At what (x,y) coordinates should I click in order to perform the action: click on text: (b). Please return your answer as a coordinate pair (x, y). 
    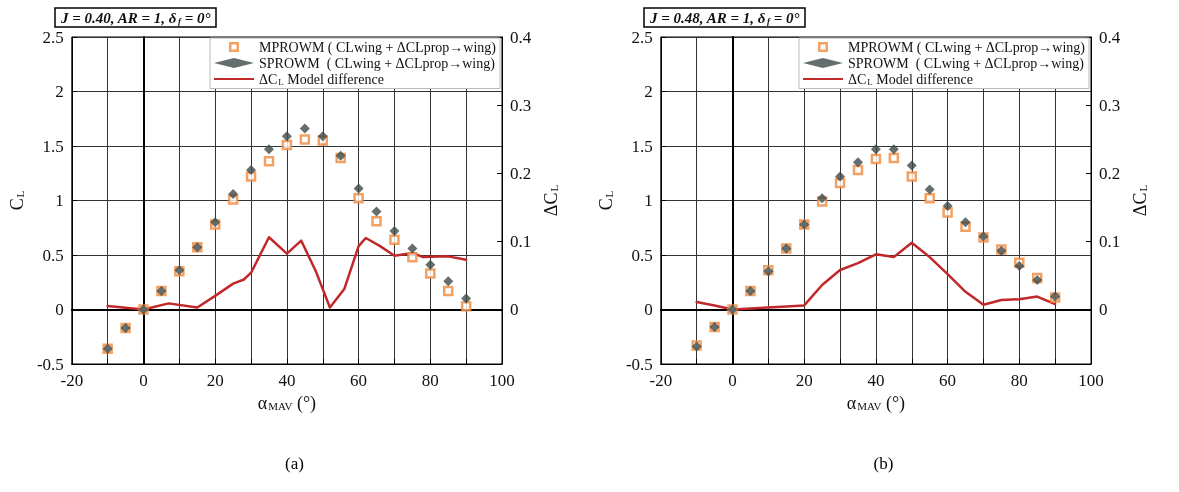
    Looking at the image, I should click on (883, 463).